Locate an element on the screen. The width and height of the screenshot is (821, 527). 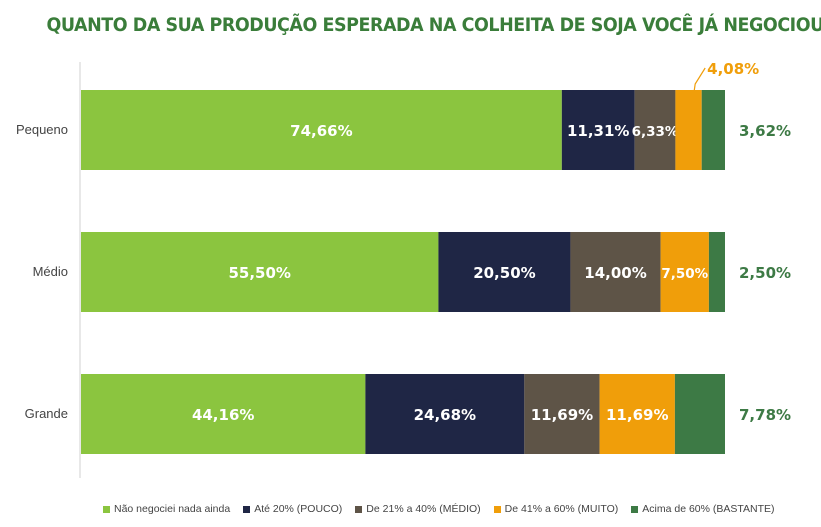
legend-label: Não negociei nada ainda is located at coordinates (172, 509).